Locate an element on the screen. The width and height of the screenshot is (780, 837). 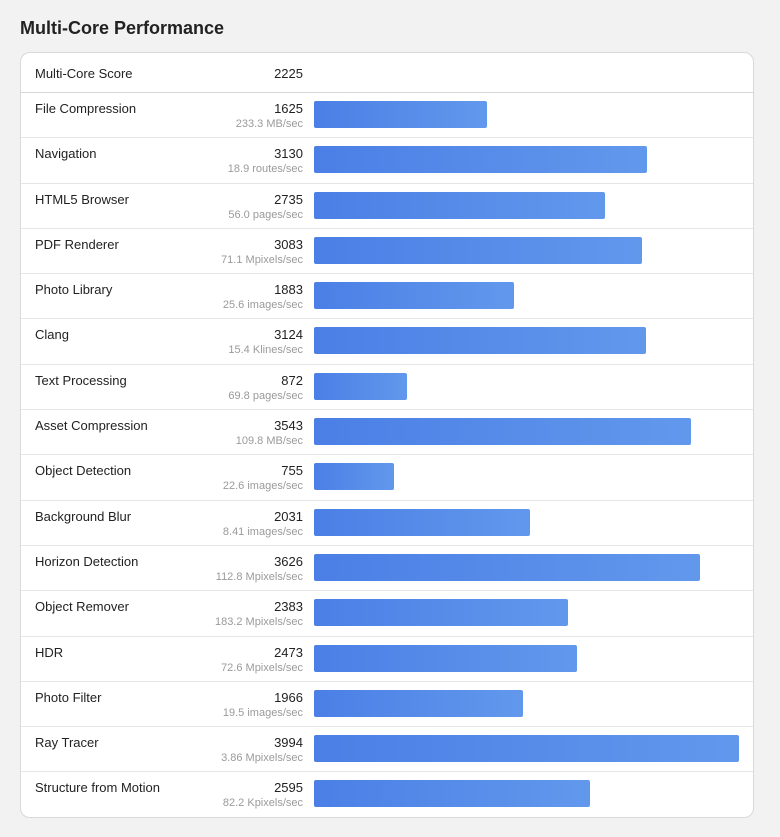
workload-row: Object Remover 2383 183.2 Mpixels/sec is located at coordinates (387, 614).